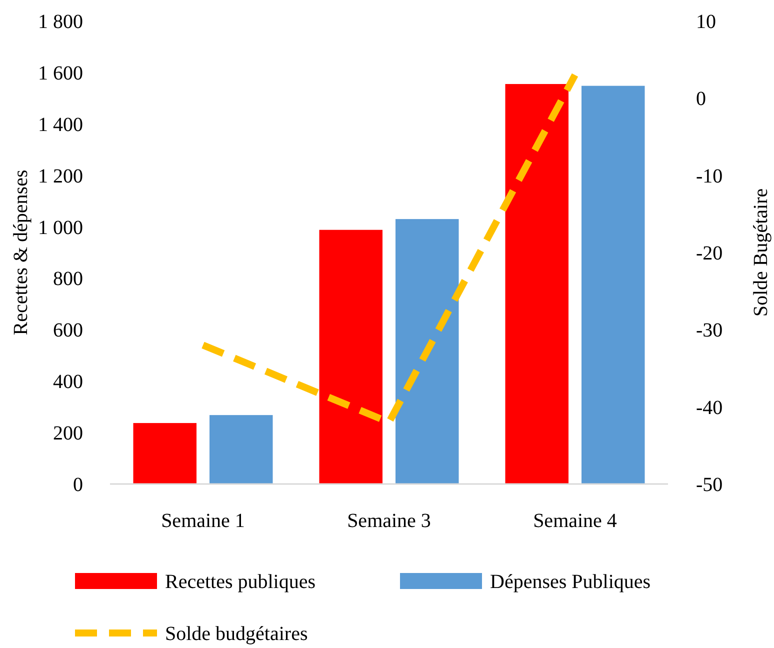 Image resolution: width=774 pixels, height=648 pixels. I want to click on y-tick-label: 1 800, so click(60, 22).